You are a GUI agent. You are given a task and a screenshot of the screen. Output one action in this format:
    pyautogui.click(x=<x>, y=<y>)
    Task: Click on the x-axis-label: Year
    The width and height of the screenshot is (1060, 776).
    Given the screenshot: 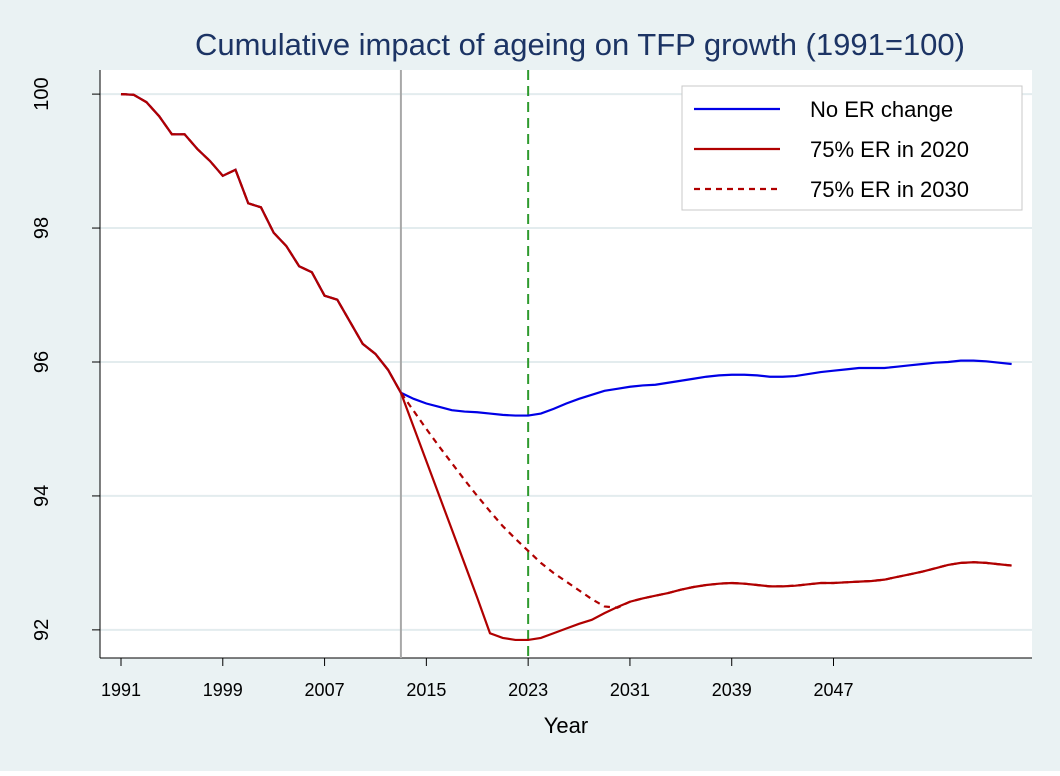 What is the action you would take?
    pyautogui.click(x=566, y=725)
    